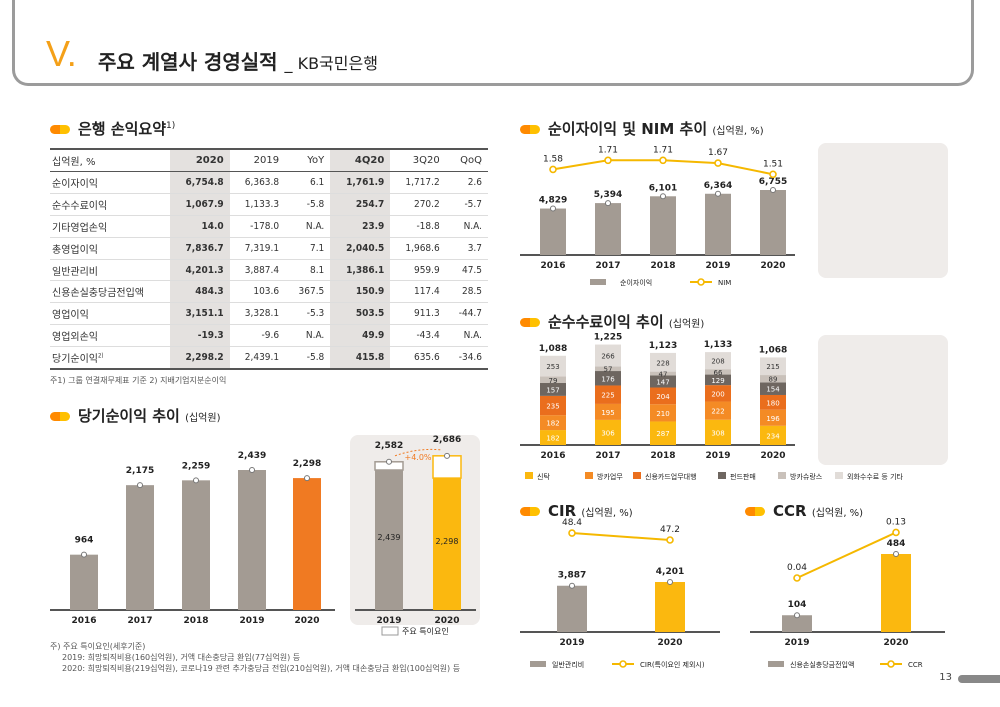  I want to click on fee-segment-label: 200, so click(717, 394).